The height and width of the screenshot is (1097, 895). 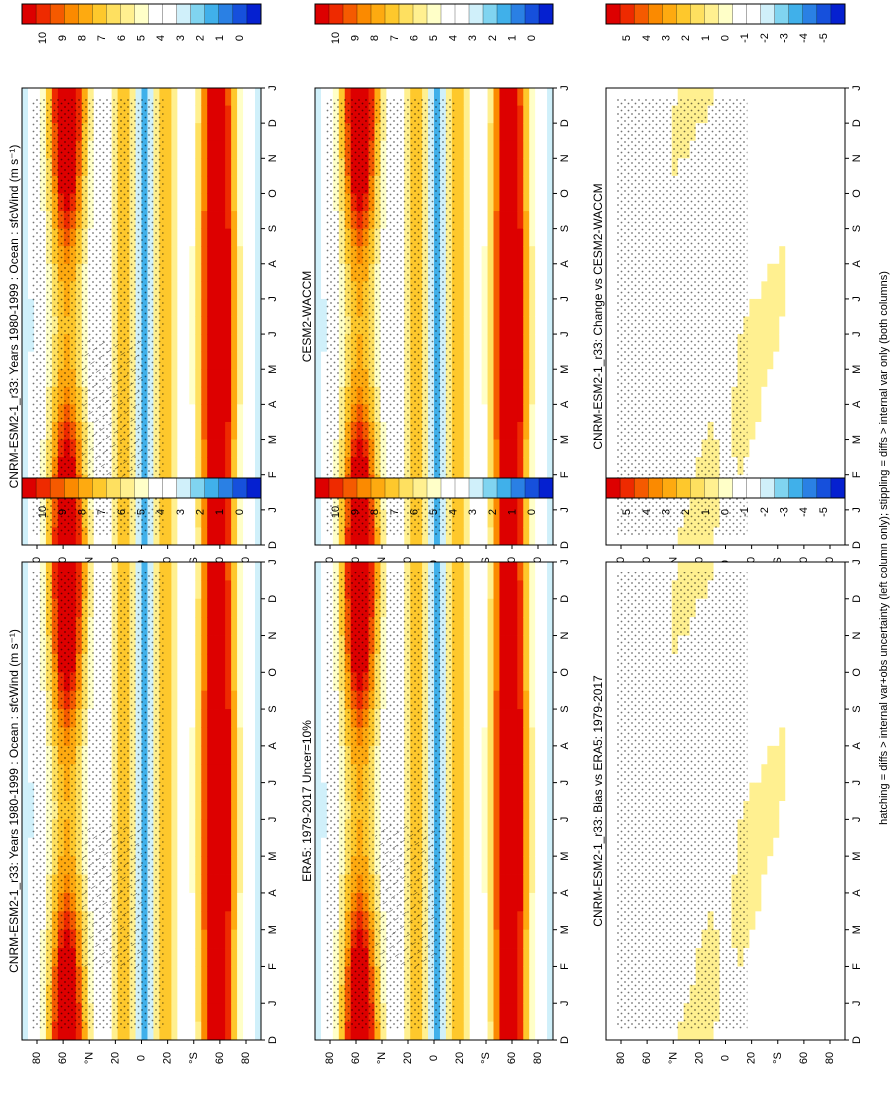 I want to click on colorbar-label: -5, so click(x=824, y=38).